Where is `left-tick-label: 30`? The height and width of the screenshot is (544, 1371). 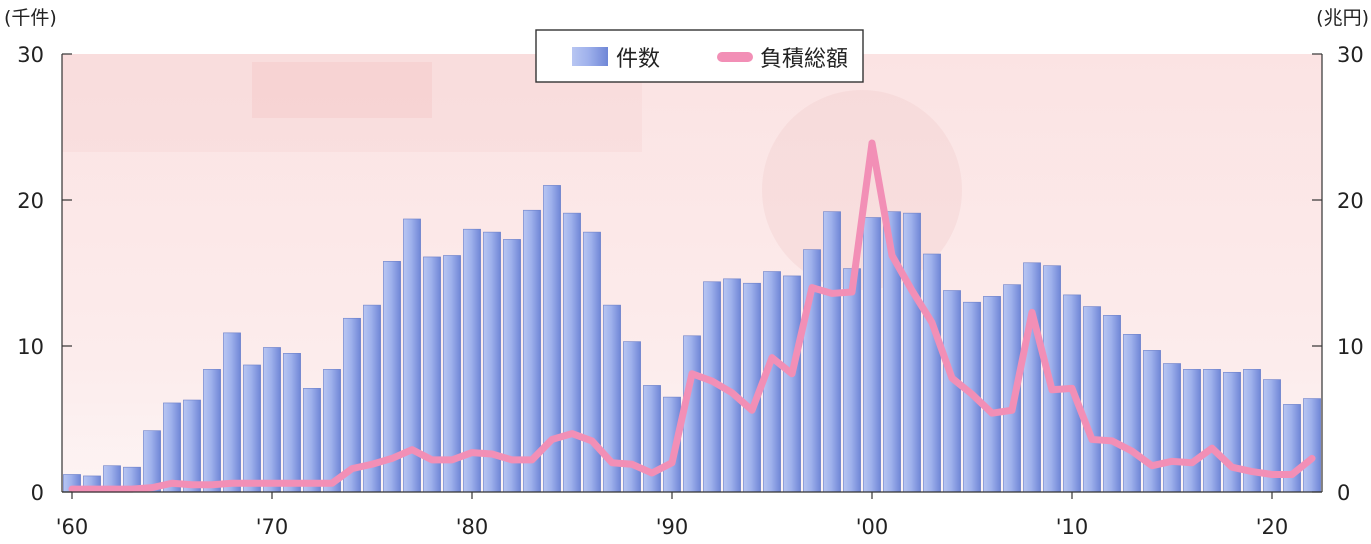 left-tick-label: 30 is located at coordinates (30, 55).